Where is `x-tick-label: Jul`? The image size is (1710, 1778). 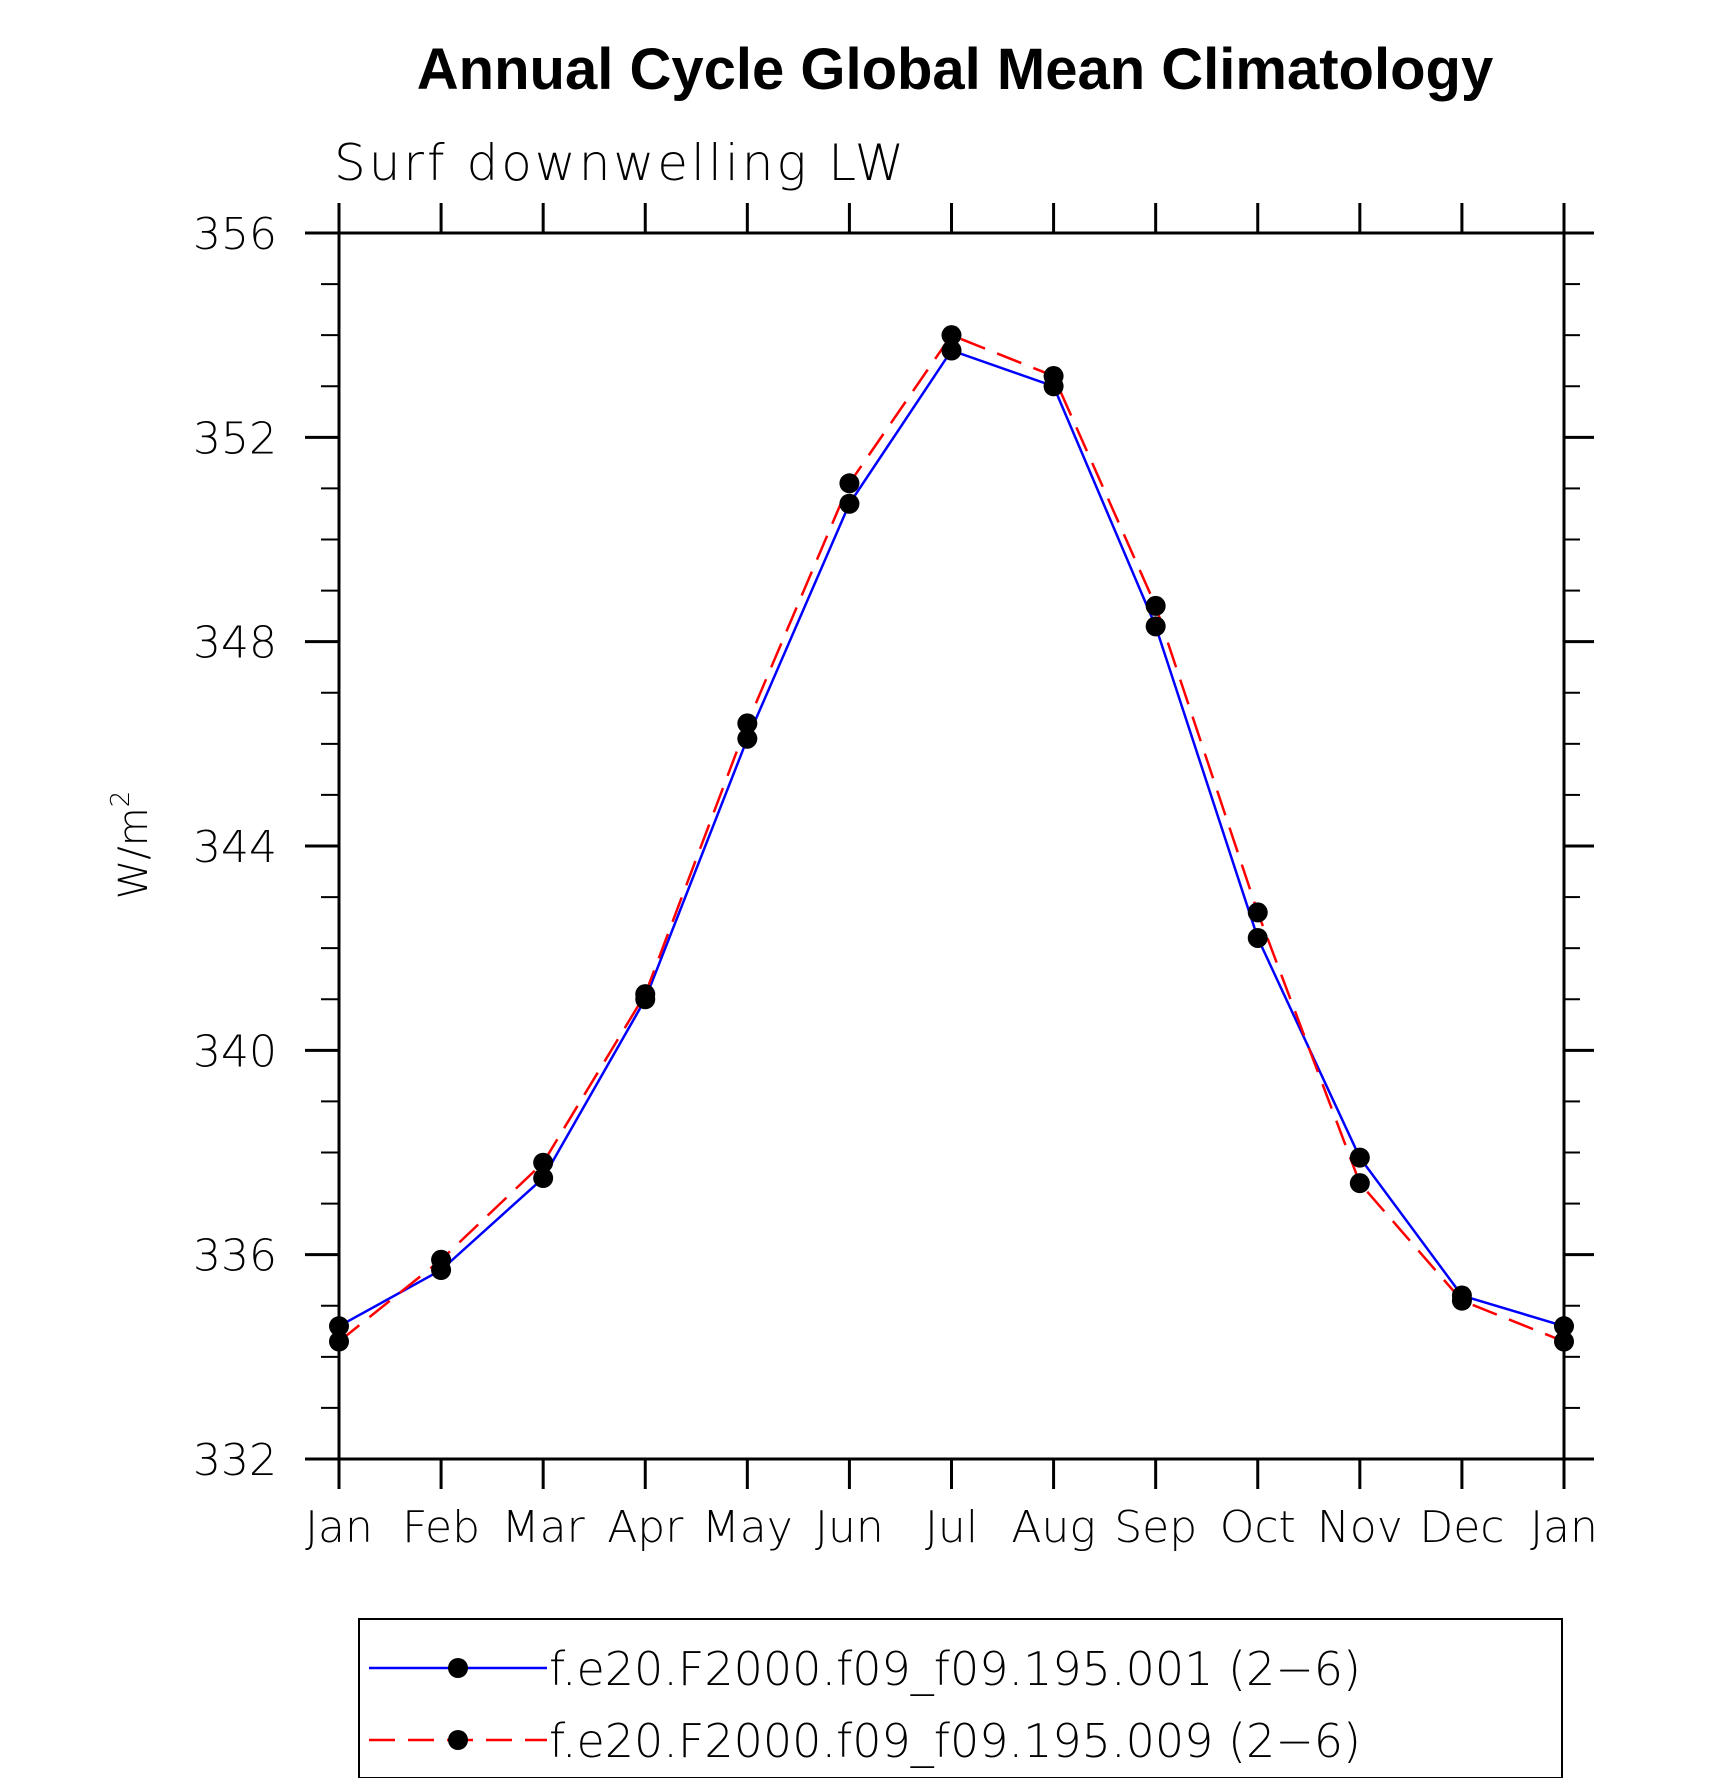 x-tick-label: Jul is located at coordinates (951, 1527).